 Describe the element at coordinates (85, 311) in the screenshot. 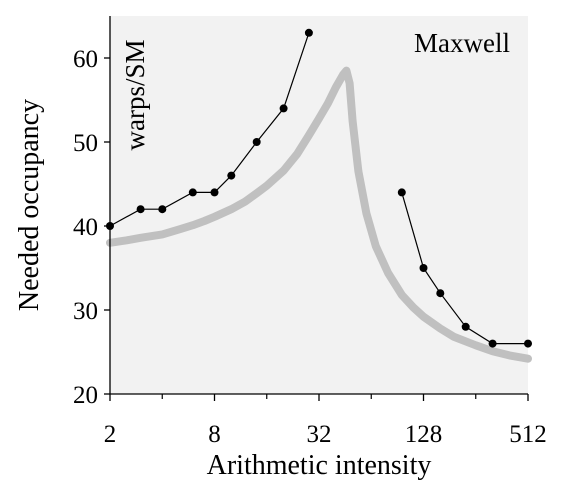

I see `y-tick-label-30: 30` at that location.